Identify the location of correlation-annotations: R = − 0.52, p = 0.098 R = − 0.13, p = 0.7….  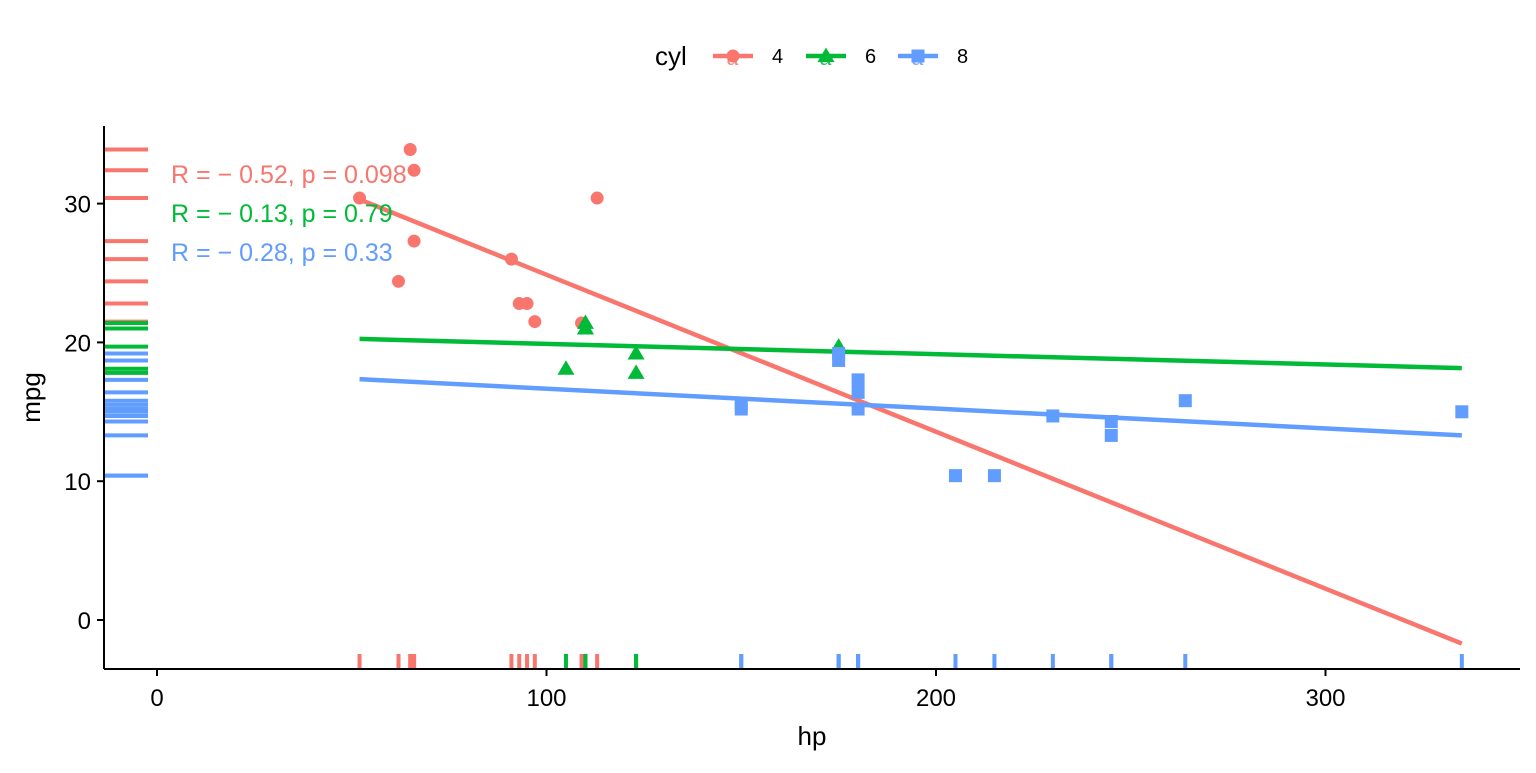
(289, 214).